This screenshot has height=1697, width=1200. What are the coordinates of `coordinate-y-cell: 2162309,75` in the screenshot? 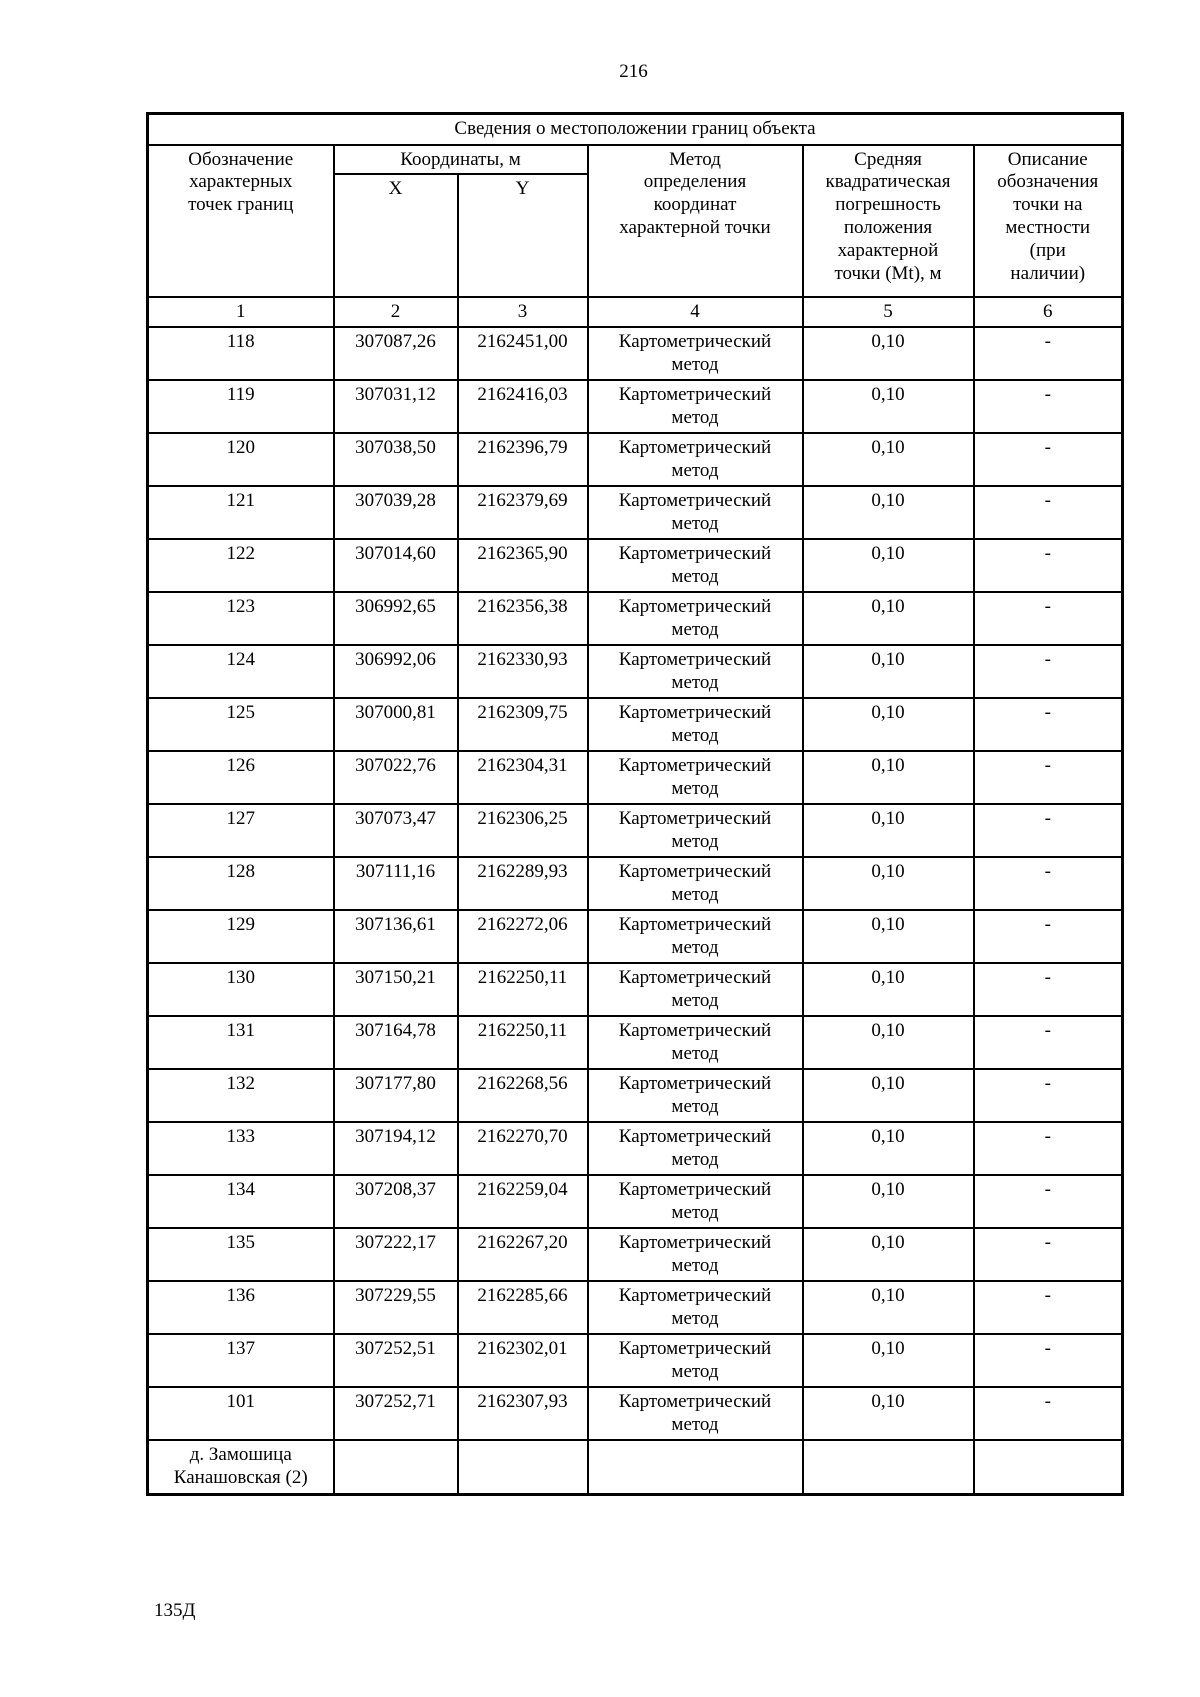 It's located at (522, 725).